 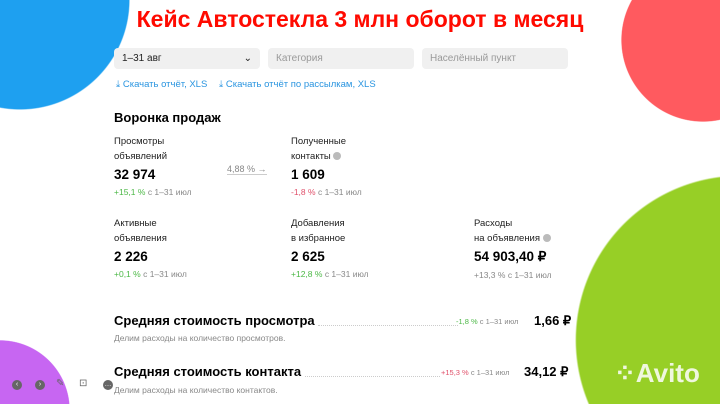 What do you see at coordinates (65, 55) in the screenshot?
I see `decor-blue-circle` at bounding box center [65, 55].